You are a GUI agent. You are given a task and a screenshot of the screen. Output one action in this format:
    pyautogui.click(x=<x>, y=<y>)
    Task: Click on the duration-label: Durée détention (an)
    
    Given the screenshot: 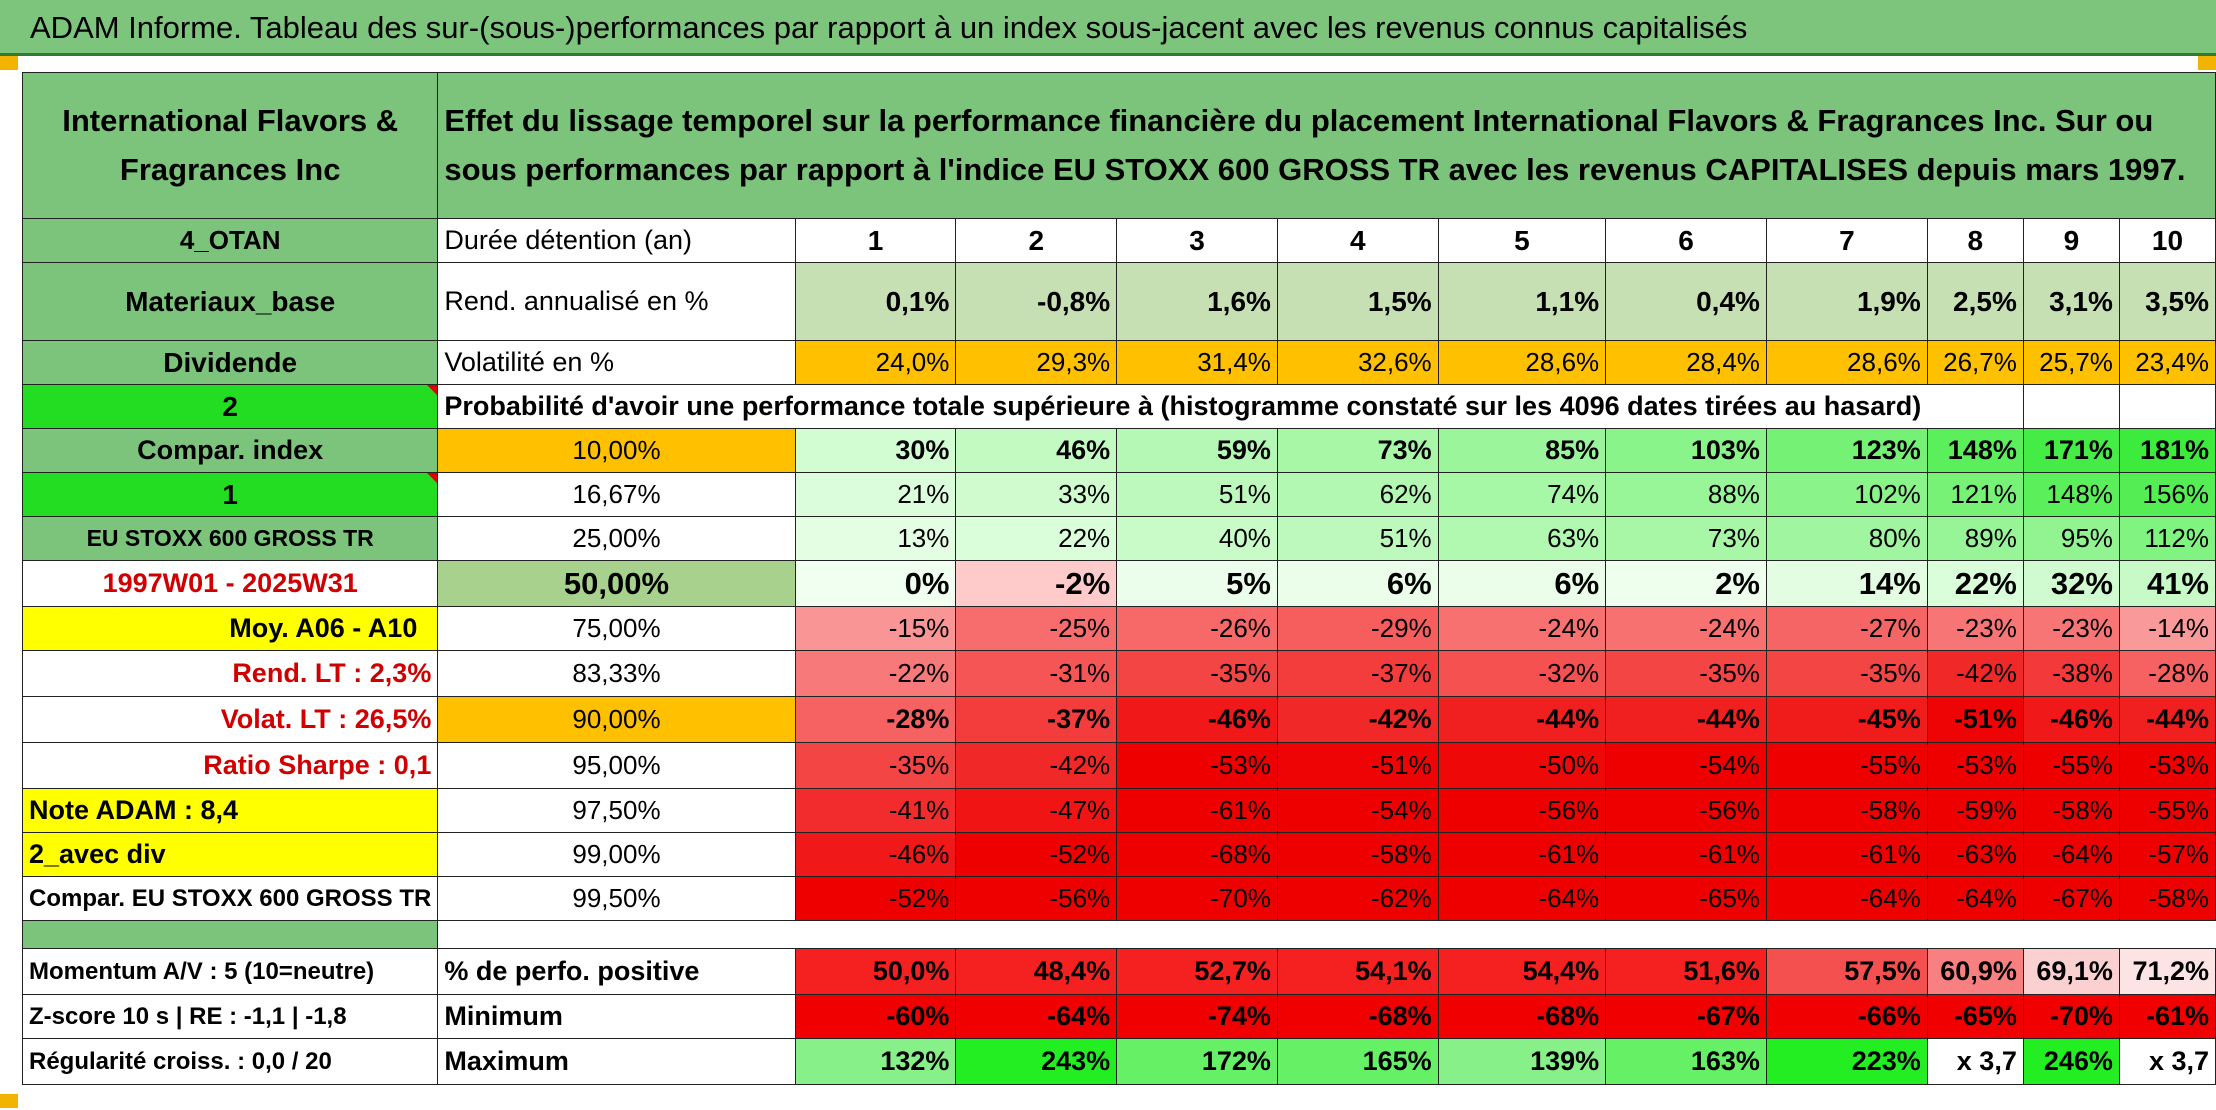 What is the action you would take?
    pyautogui.click(x=616, y=240)
    